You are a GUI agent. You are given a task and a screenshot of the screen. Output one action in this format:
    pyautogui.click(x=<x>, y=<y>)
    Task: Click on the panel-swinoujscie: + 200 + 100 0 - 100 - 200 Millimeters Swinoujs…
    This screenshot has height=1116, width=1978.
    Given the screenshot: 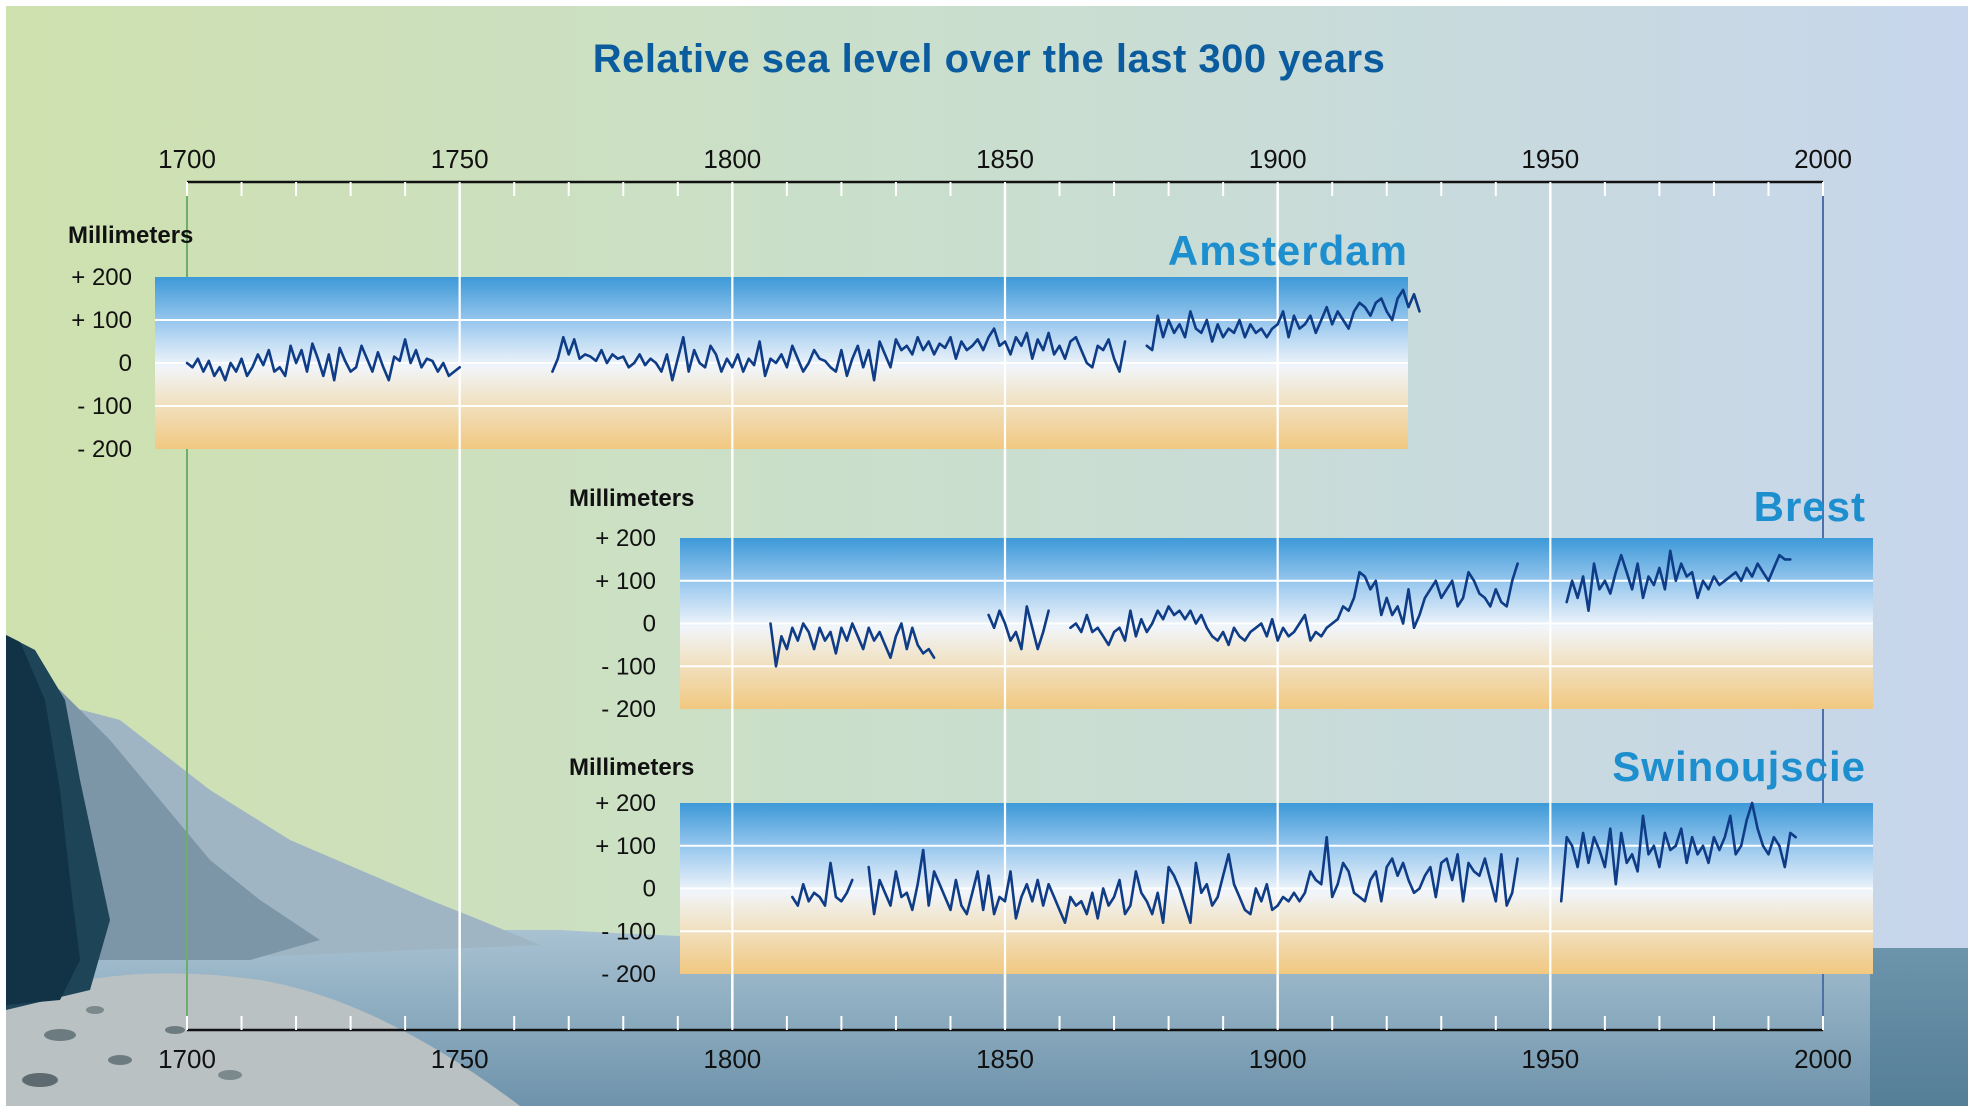 What is the action you would take?
    pyautogui.click(x=1221, y=865)
    